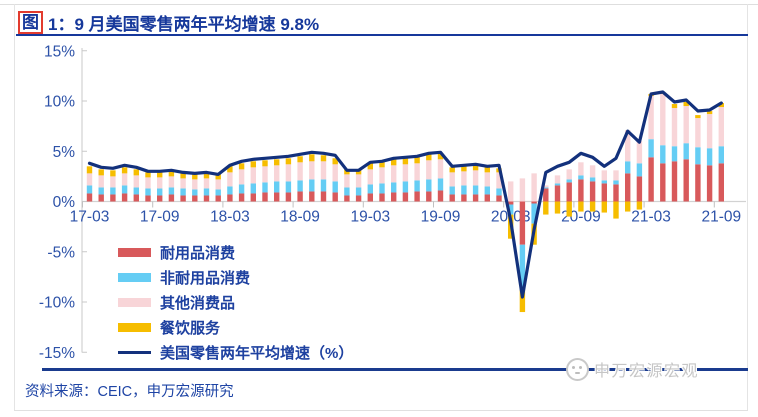  What do you see at coordinates (134, 327) in the screenshot?
I see `food-service-swatch` at bounding box center [134, 327].